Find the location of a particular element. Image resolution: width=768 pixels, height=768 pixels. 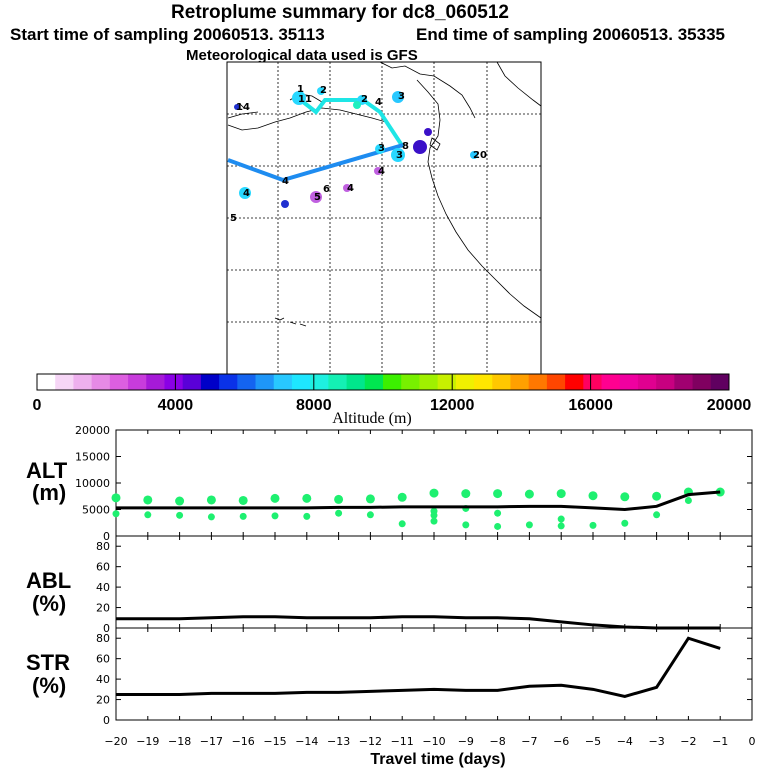

x-tick-label: −12 is located at coordinates (370, 741).